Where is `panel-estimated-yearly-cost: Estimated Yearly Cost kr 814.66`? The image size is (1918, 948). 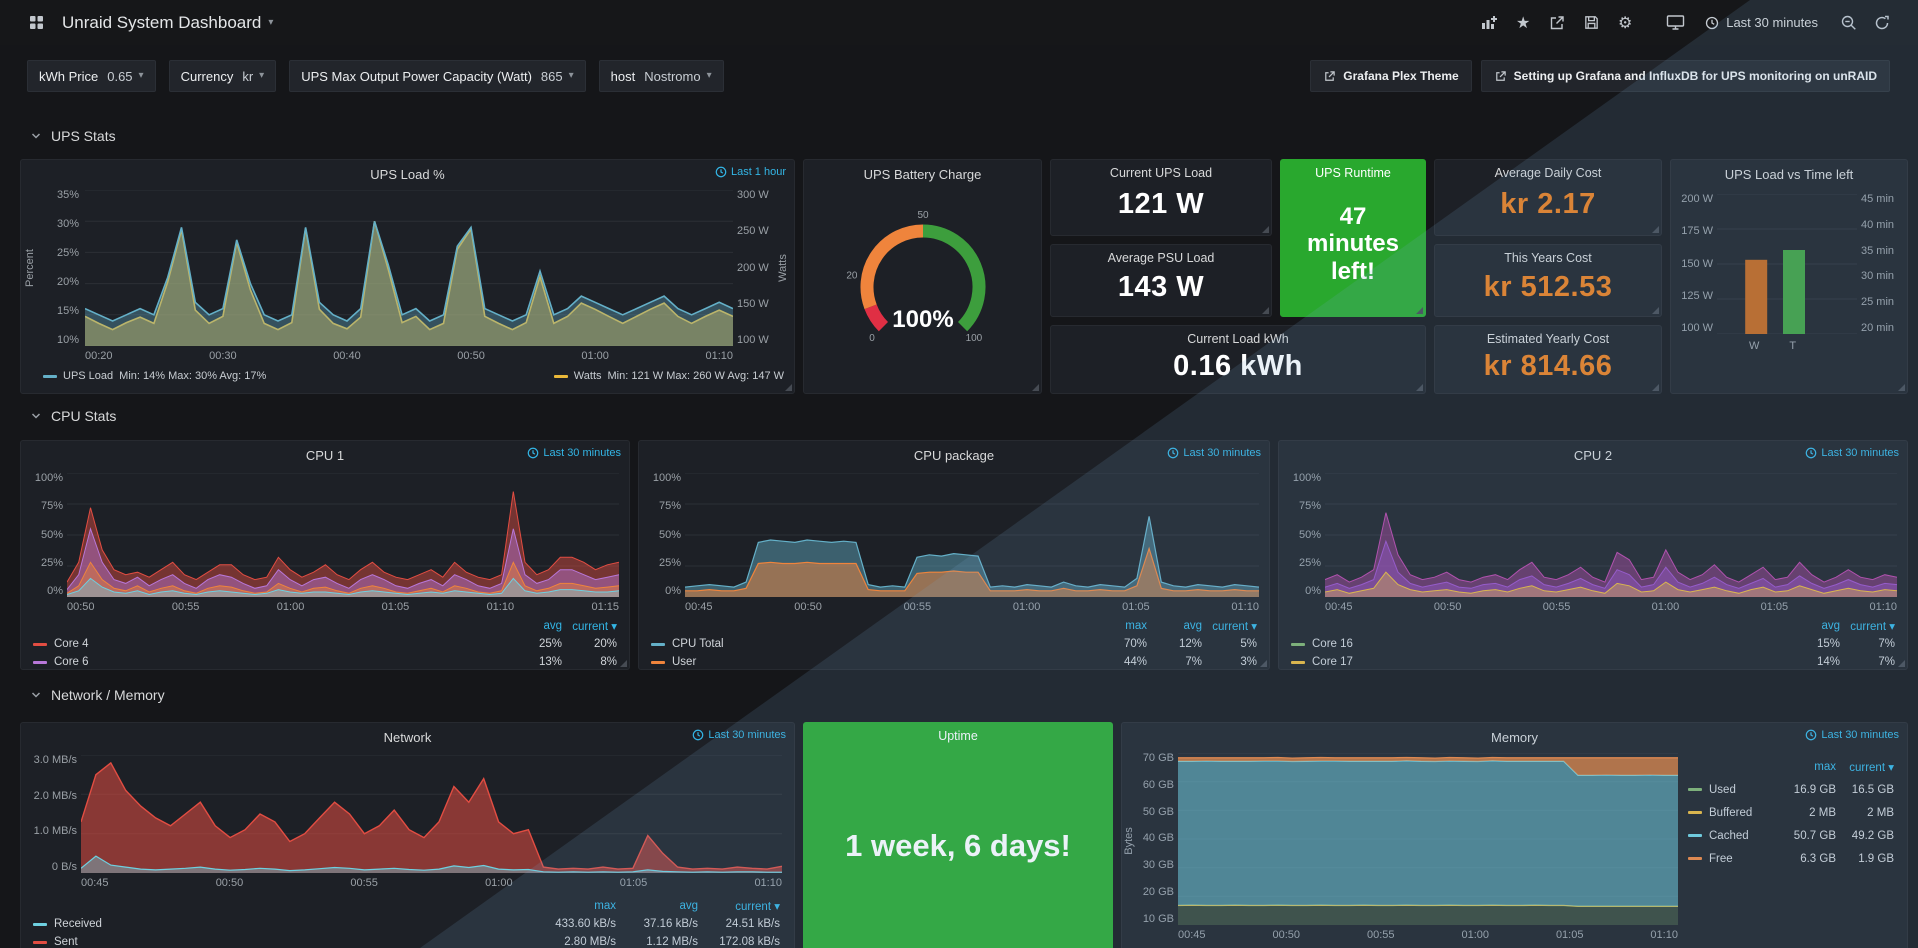
panel-estimated-yearly-cost: Estimated Yearly Cost kr 814.66 is located at coordinates (1548, 359).